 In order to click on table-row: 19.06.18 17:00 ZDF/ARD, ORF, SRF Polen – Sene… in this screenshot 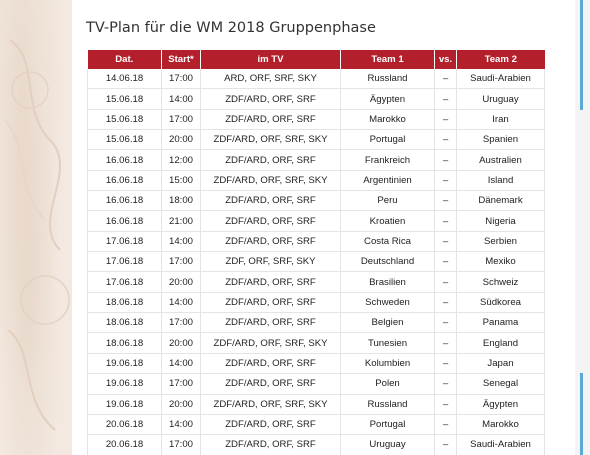, I will do `click(316, 384)`.